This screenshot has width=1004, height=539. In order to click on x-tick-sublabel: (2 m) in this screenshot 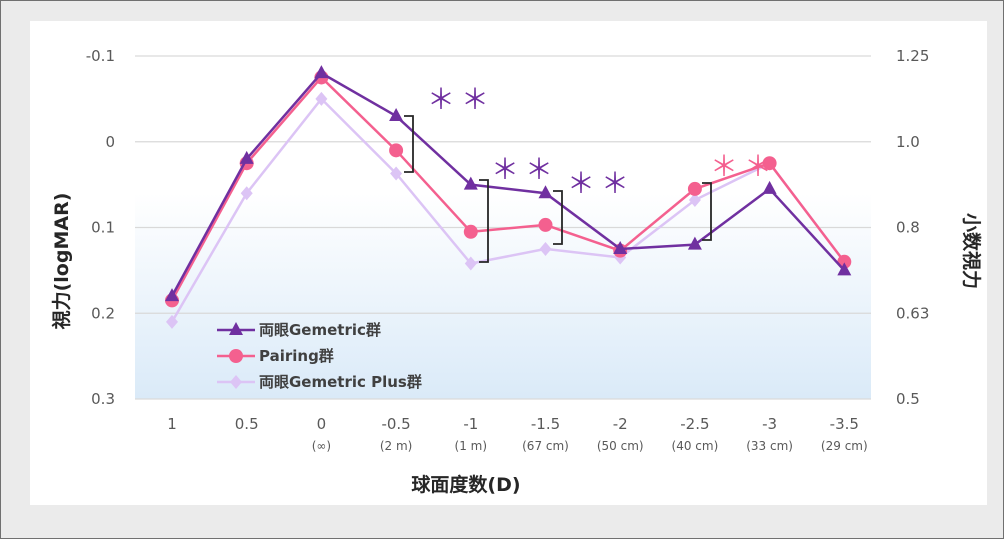, I will do `click(396, 446)`.